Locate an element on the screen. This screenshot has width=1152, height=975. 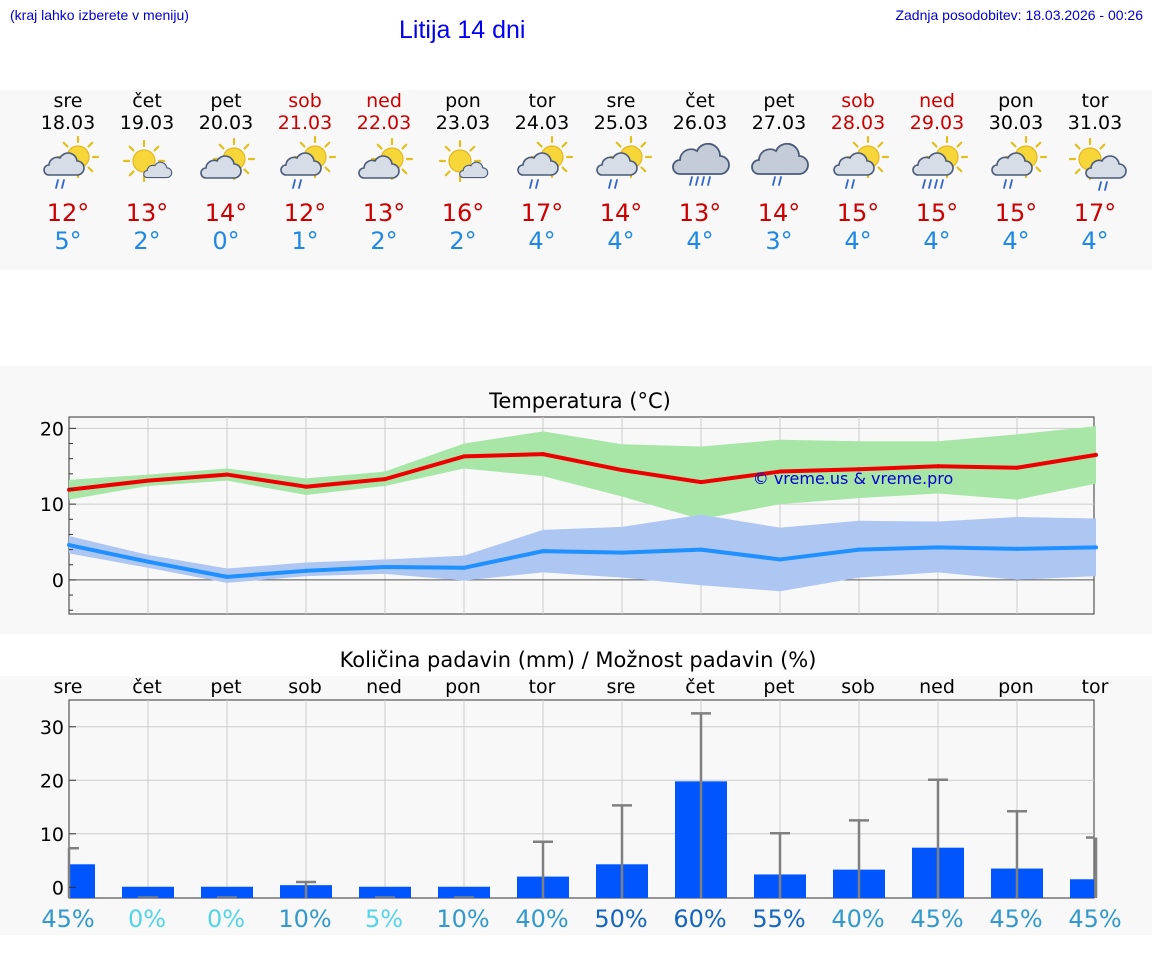
forecast-min-temp: 2° is located at coordinates (146, 241).